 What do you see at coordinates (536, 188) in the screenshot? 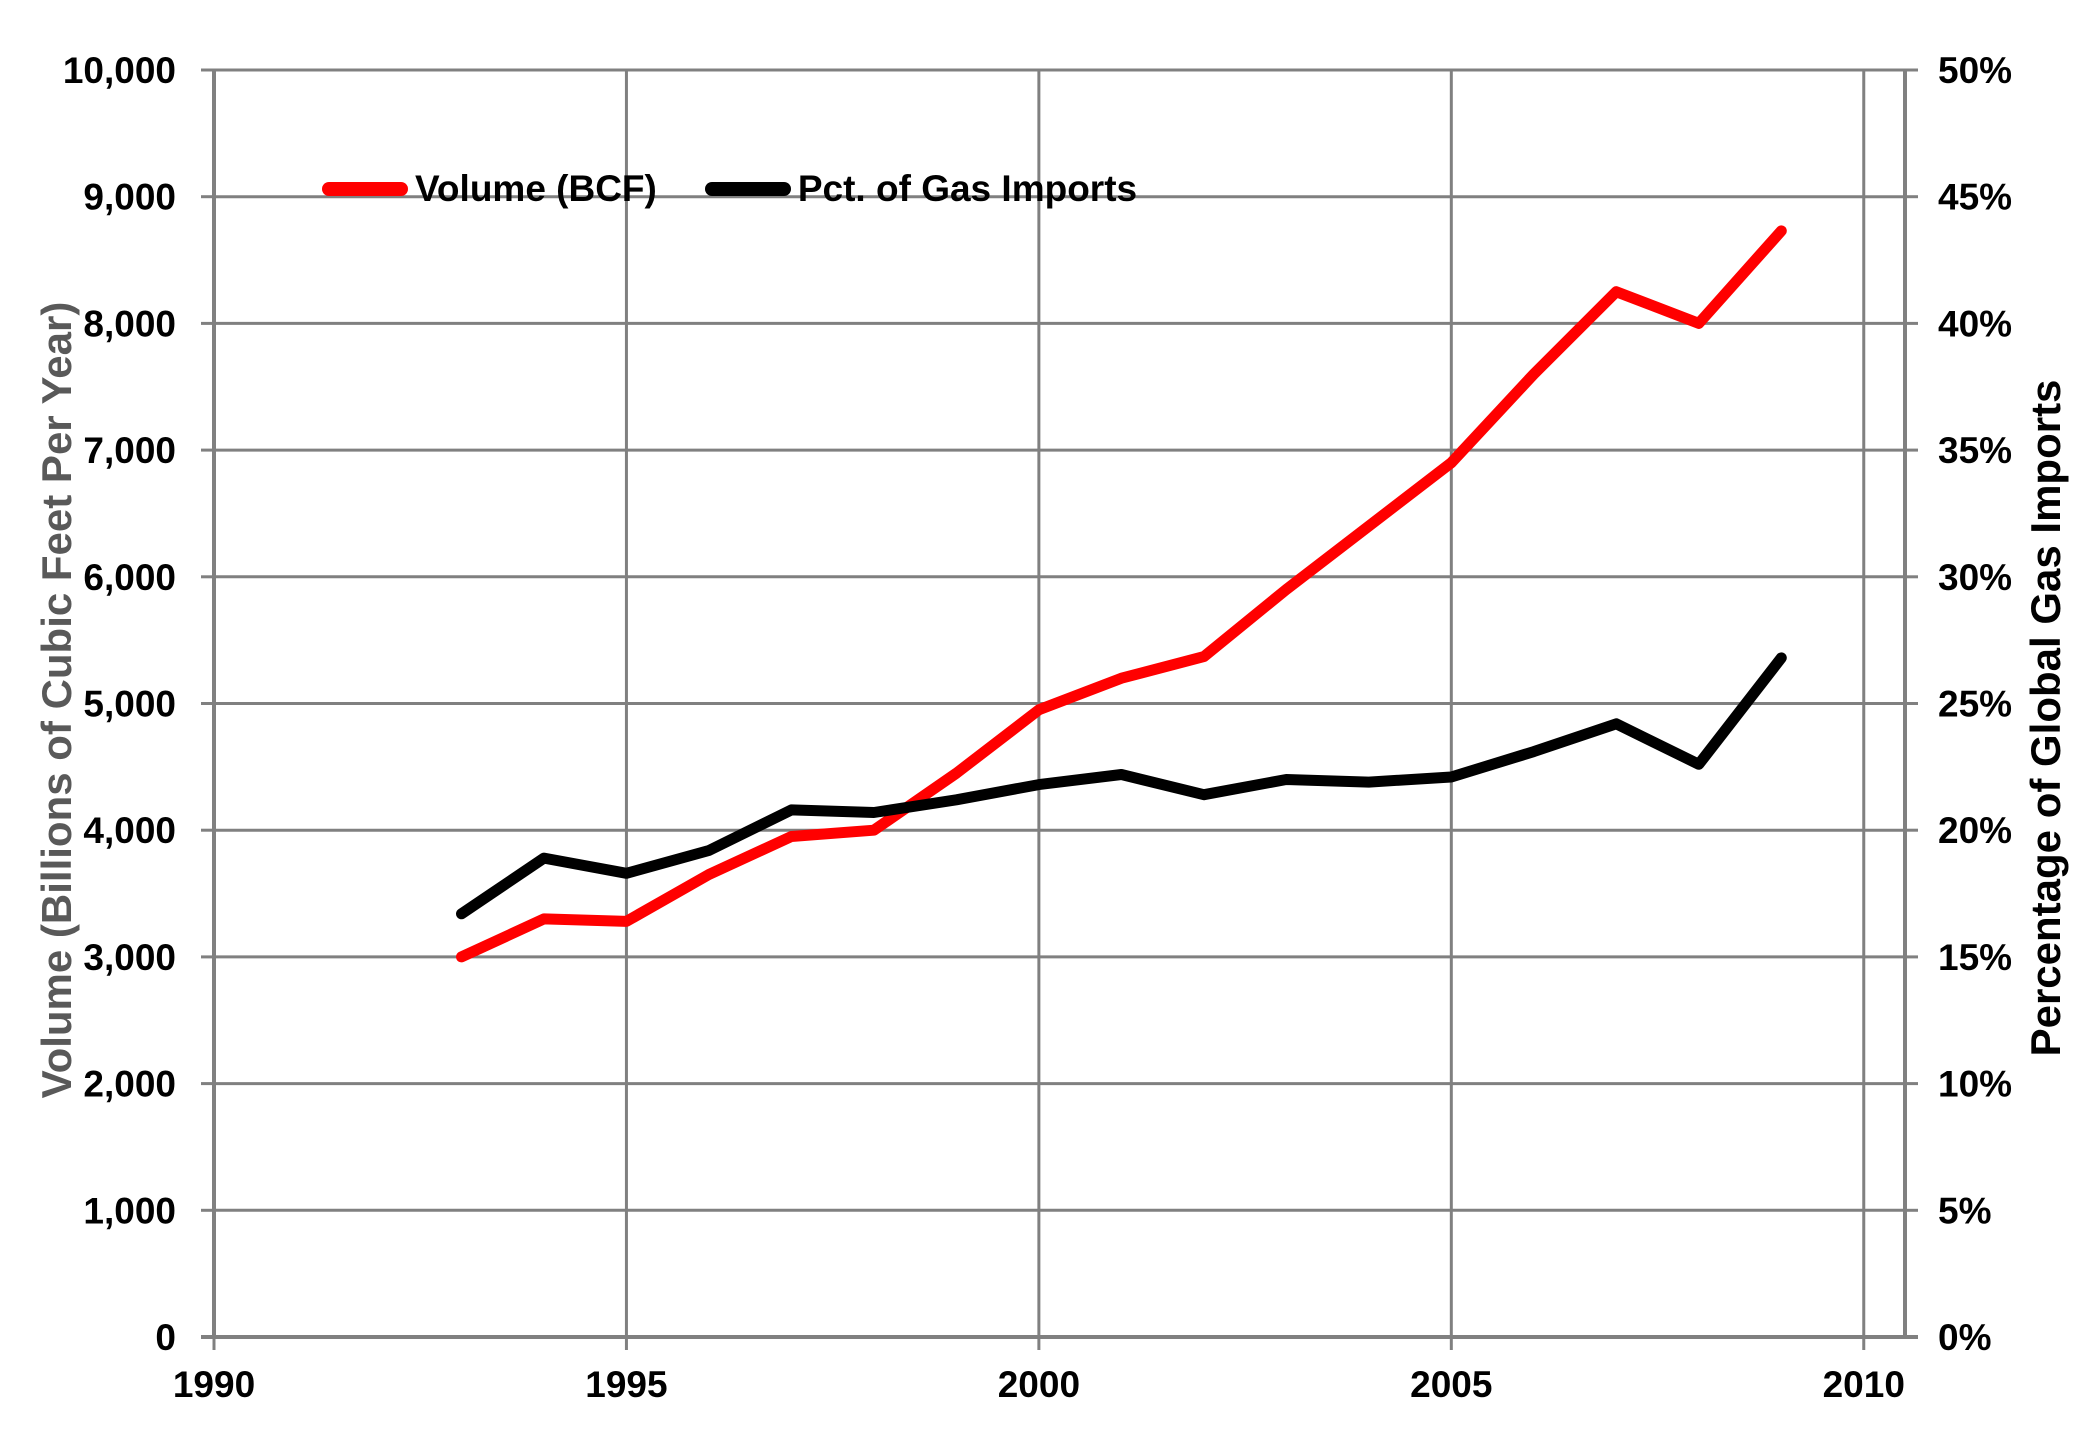
I see `legend-label-volume: Volume (BCF)` at bounding box center [536, 188].